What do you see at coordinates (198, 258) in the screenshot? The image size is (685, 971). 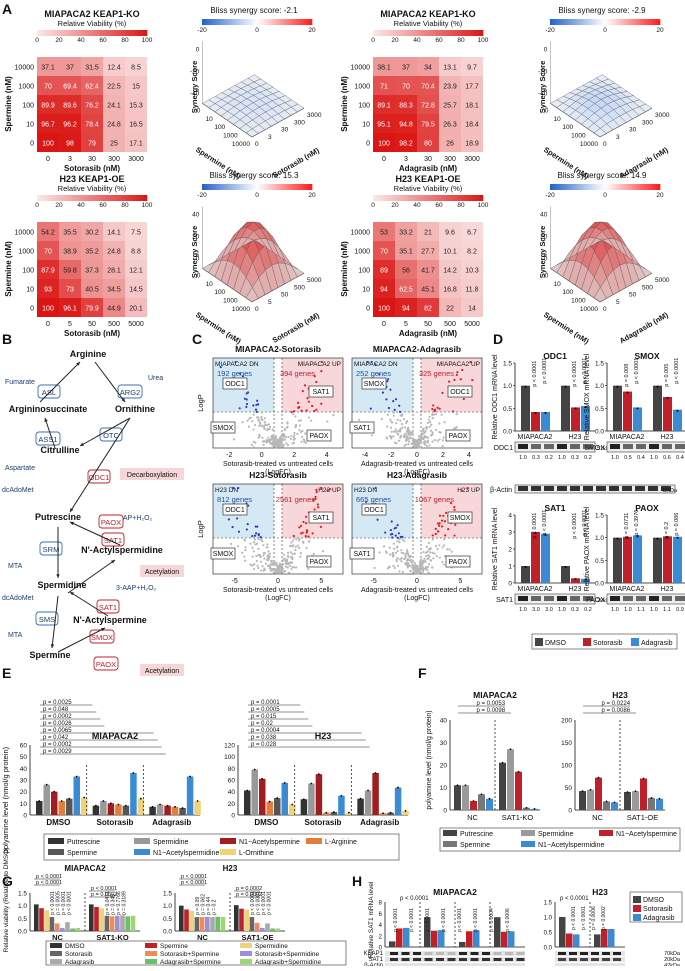 I see `surface-ztick: 0` at bounding box center [198, 258].